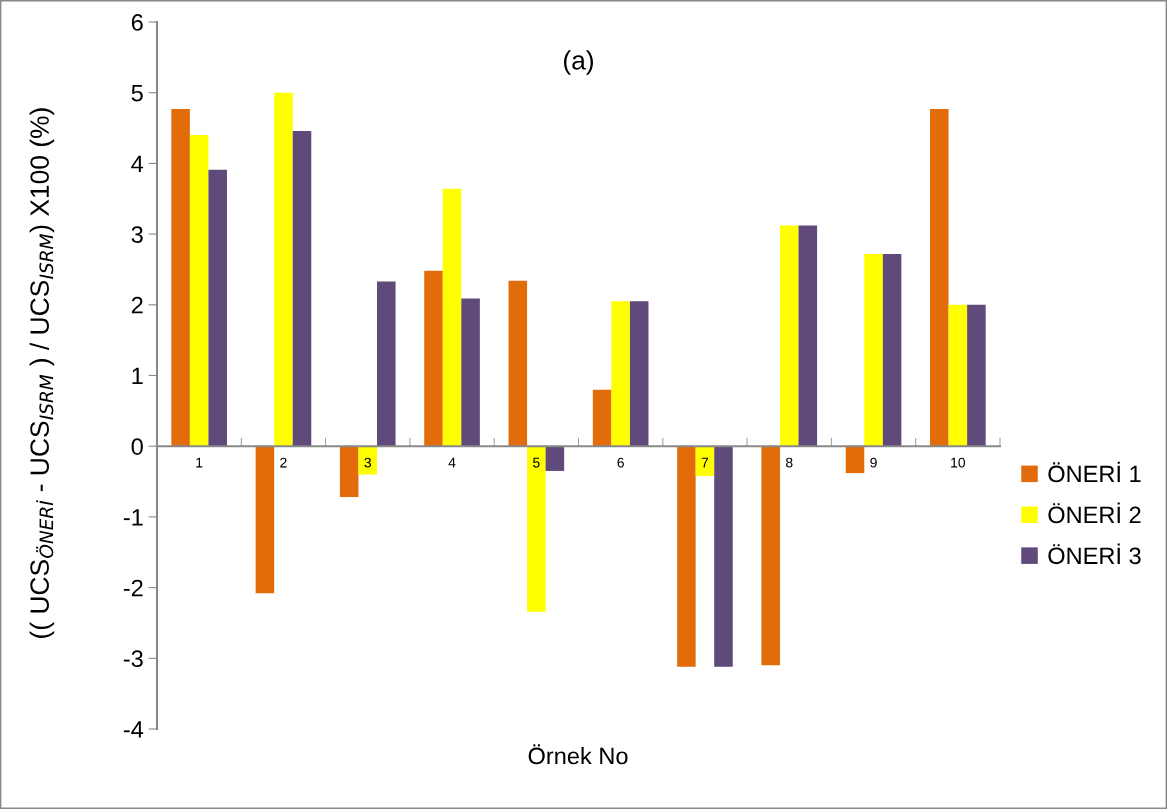 This screenshot has width=1167, height=809. Describe the element at coordinates (958, 462) in the screenshot. I see `x-tick-label: 10` at that location.